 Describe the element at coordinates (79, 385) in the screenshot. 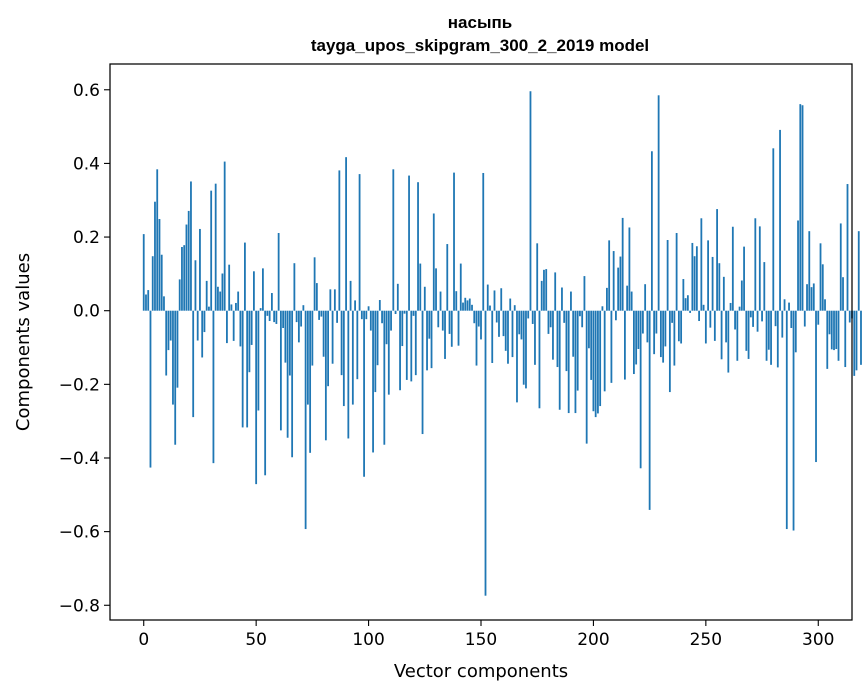

I see `y-tick-label: −0.2` at that location.